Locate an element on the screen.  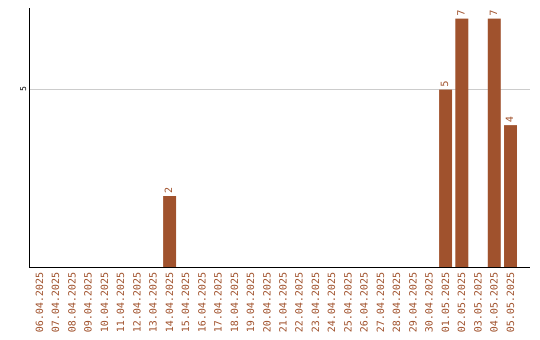
data-label: 5 is located at coordinates (446, 83).